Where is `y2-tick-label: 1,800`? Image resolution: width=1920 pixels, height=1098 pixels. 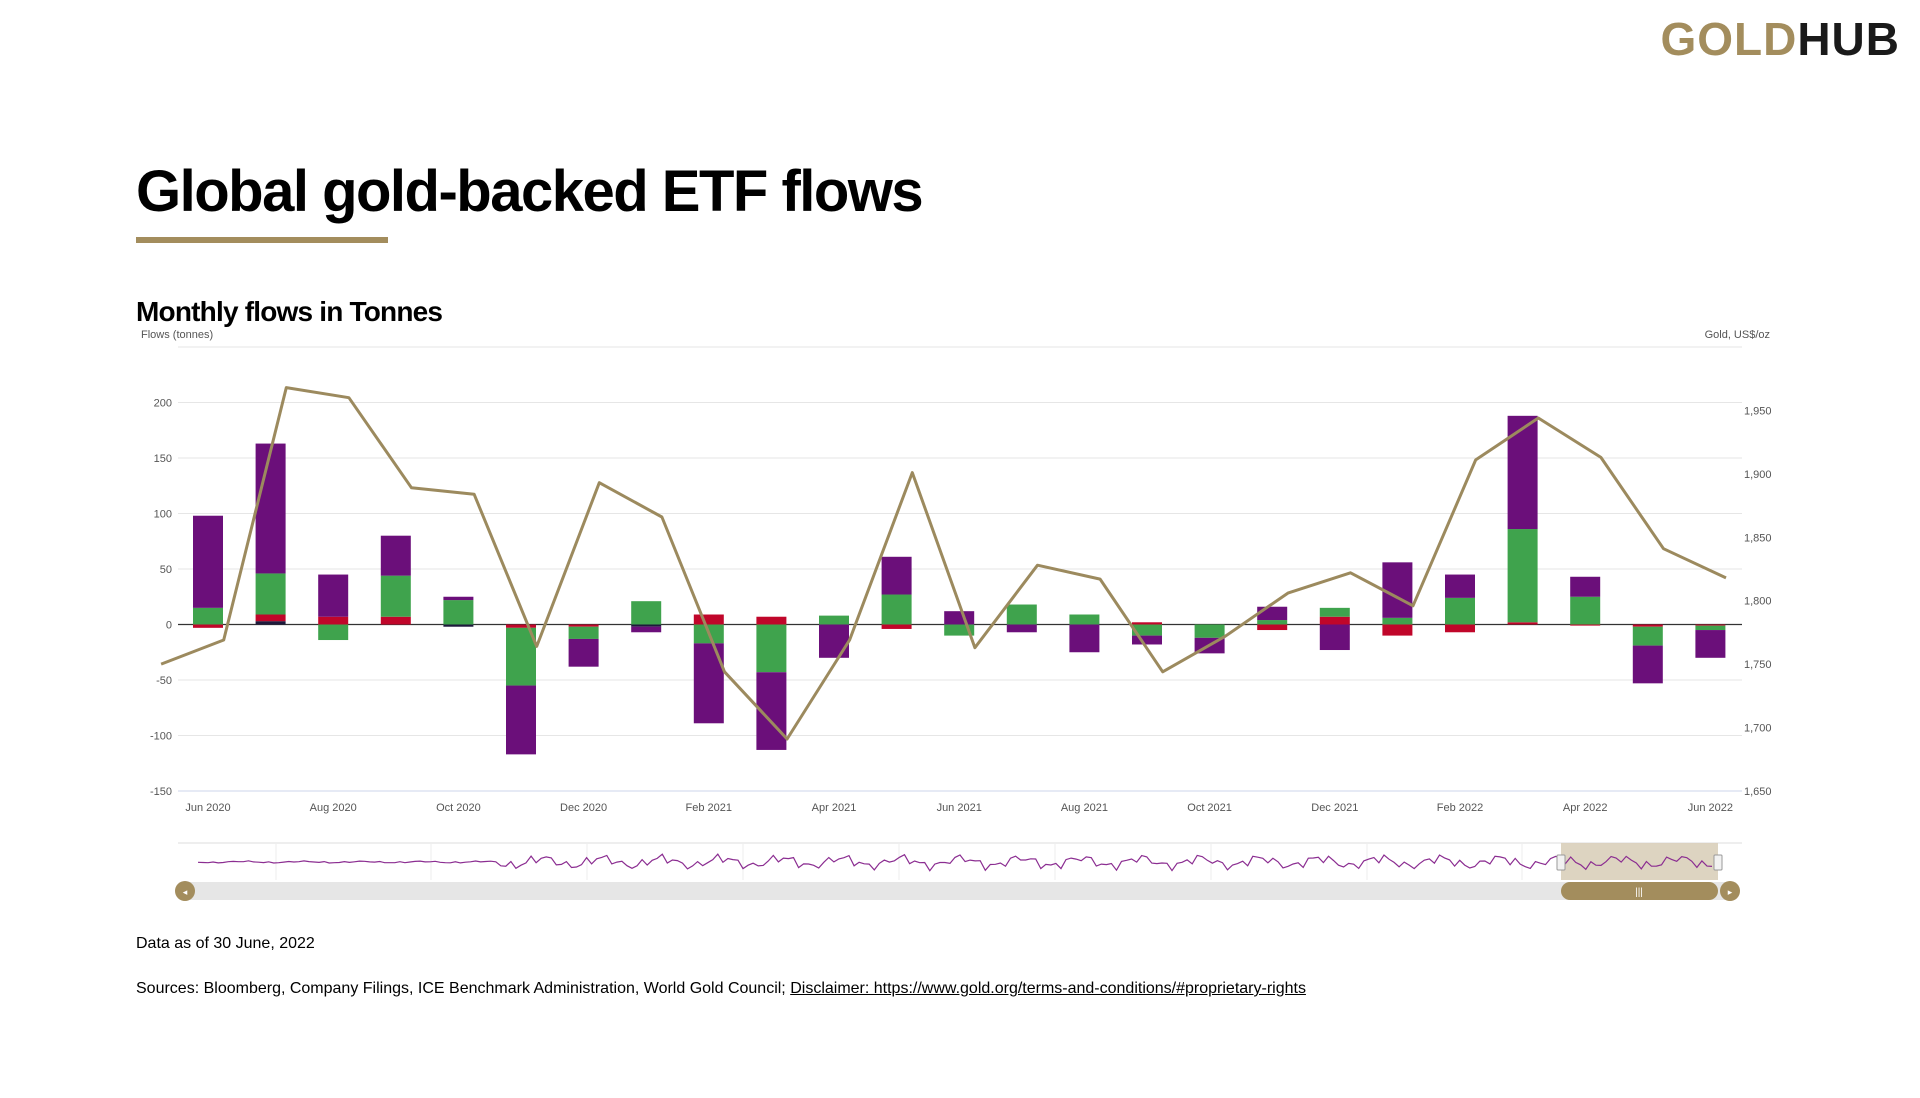
y2-tick-label: 1,800 is located at coordinates (1758, 602).